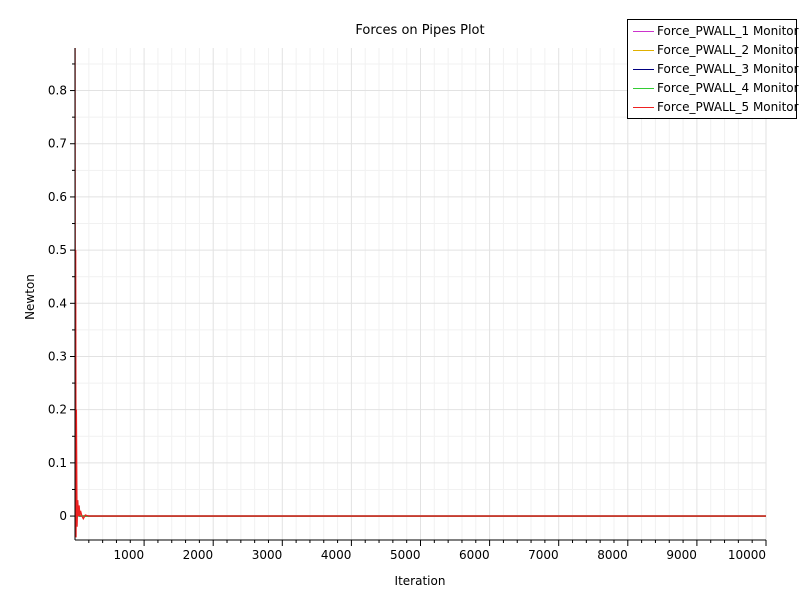 Image resolution: width=800 pixels, height=600 pixels. What do you see at coordinates (420, 581) in the screenshot?
I see `x-axis-label: Iteration` at bounding box center [420, 581].